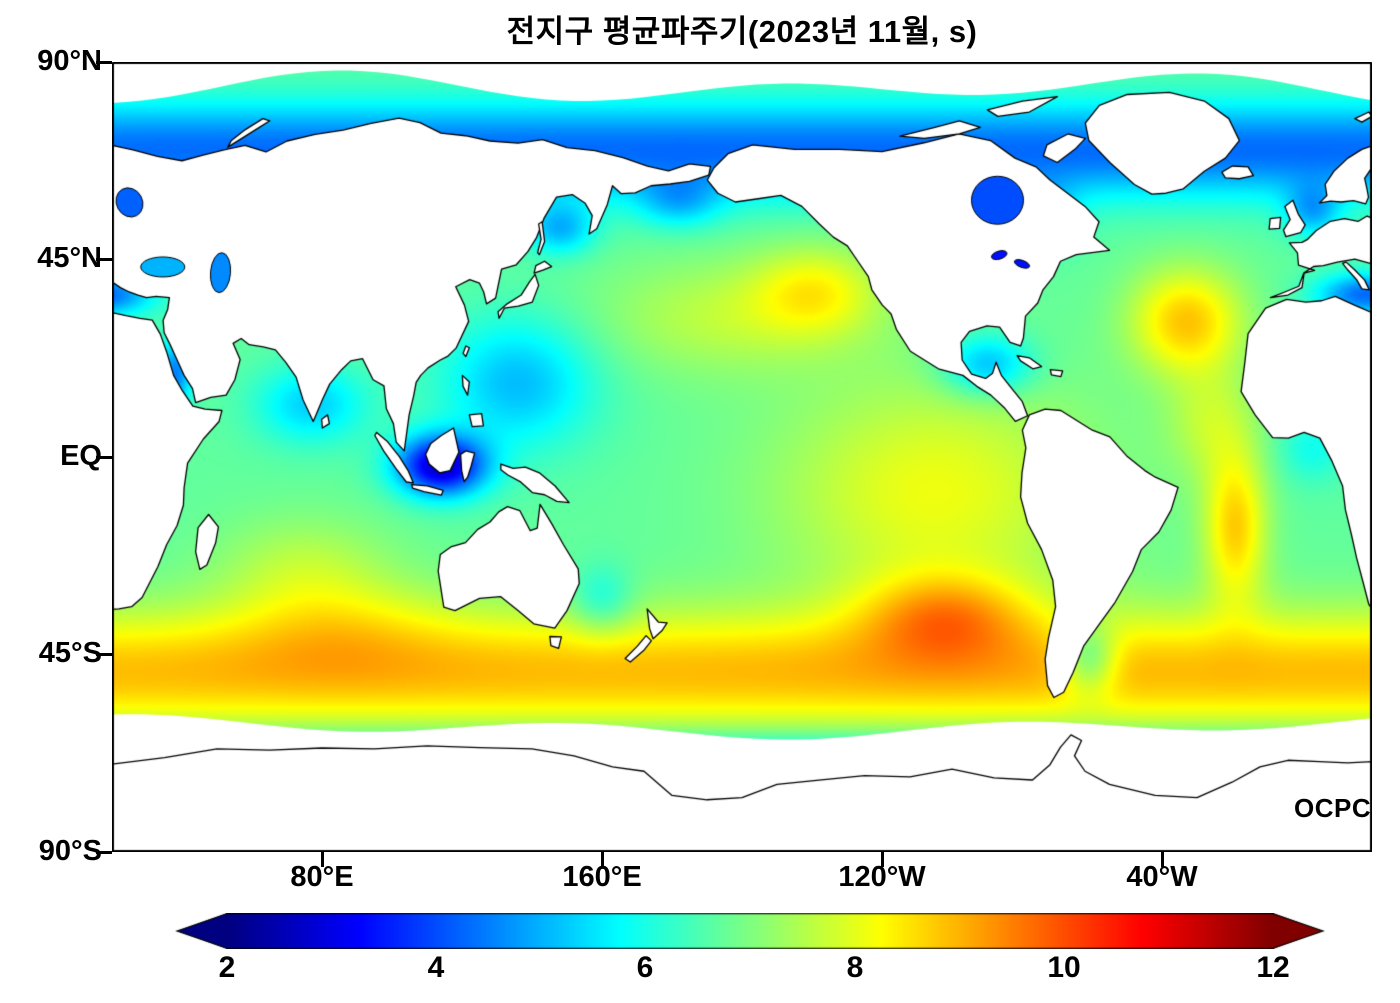 This screenshot has height=1003, width=1400. What do you see at coordinates (69, 60) in the screenshot?
I see `y-axis-label-90n: 90°N` at bounding box center [69, 60].